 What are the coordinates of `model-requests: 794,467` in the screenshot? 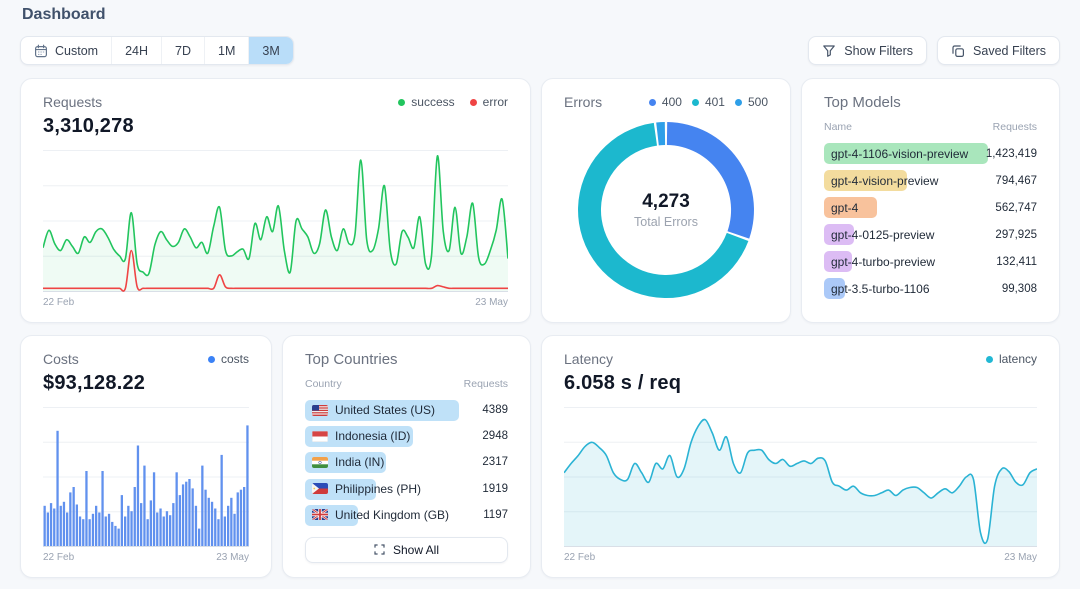 It's located at (1016, 180).